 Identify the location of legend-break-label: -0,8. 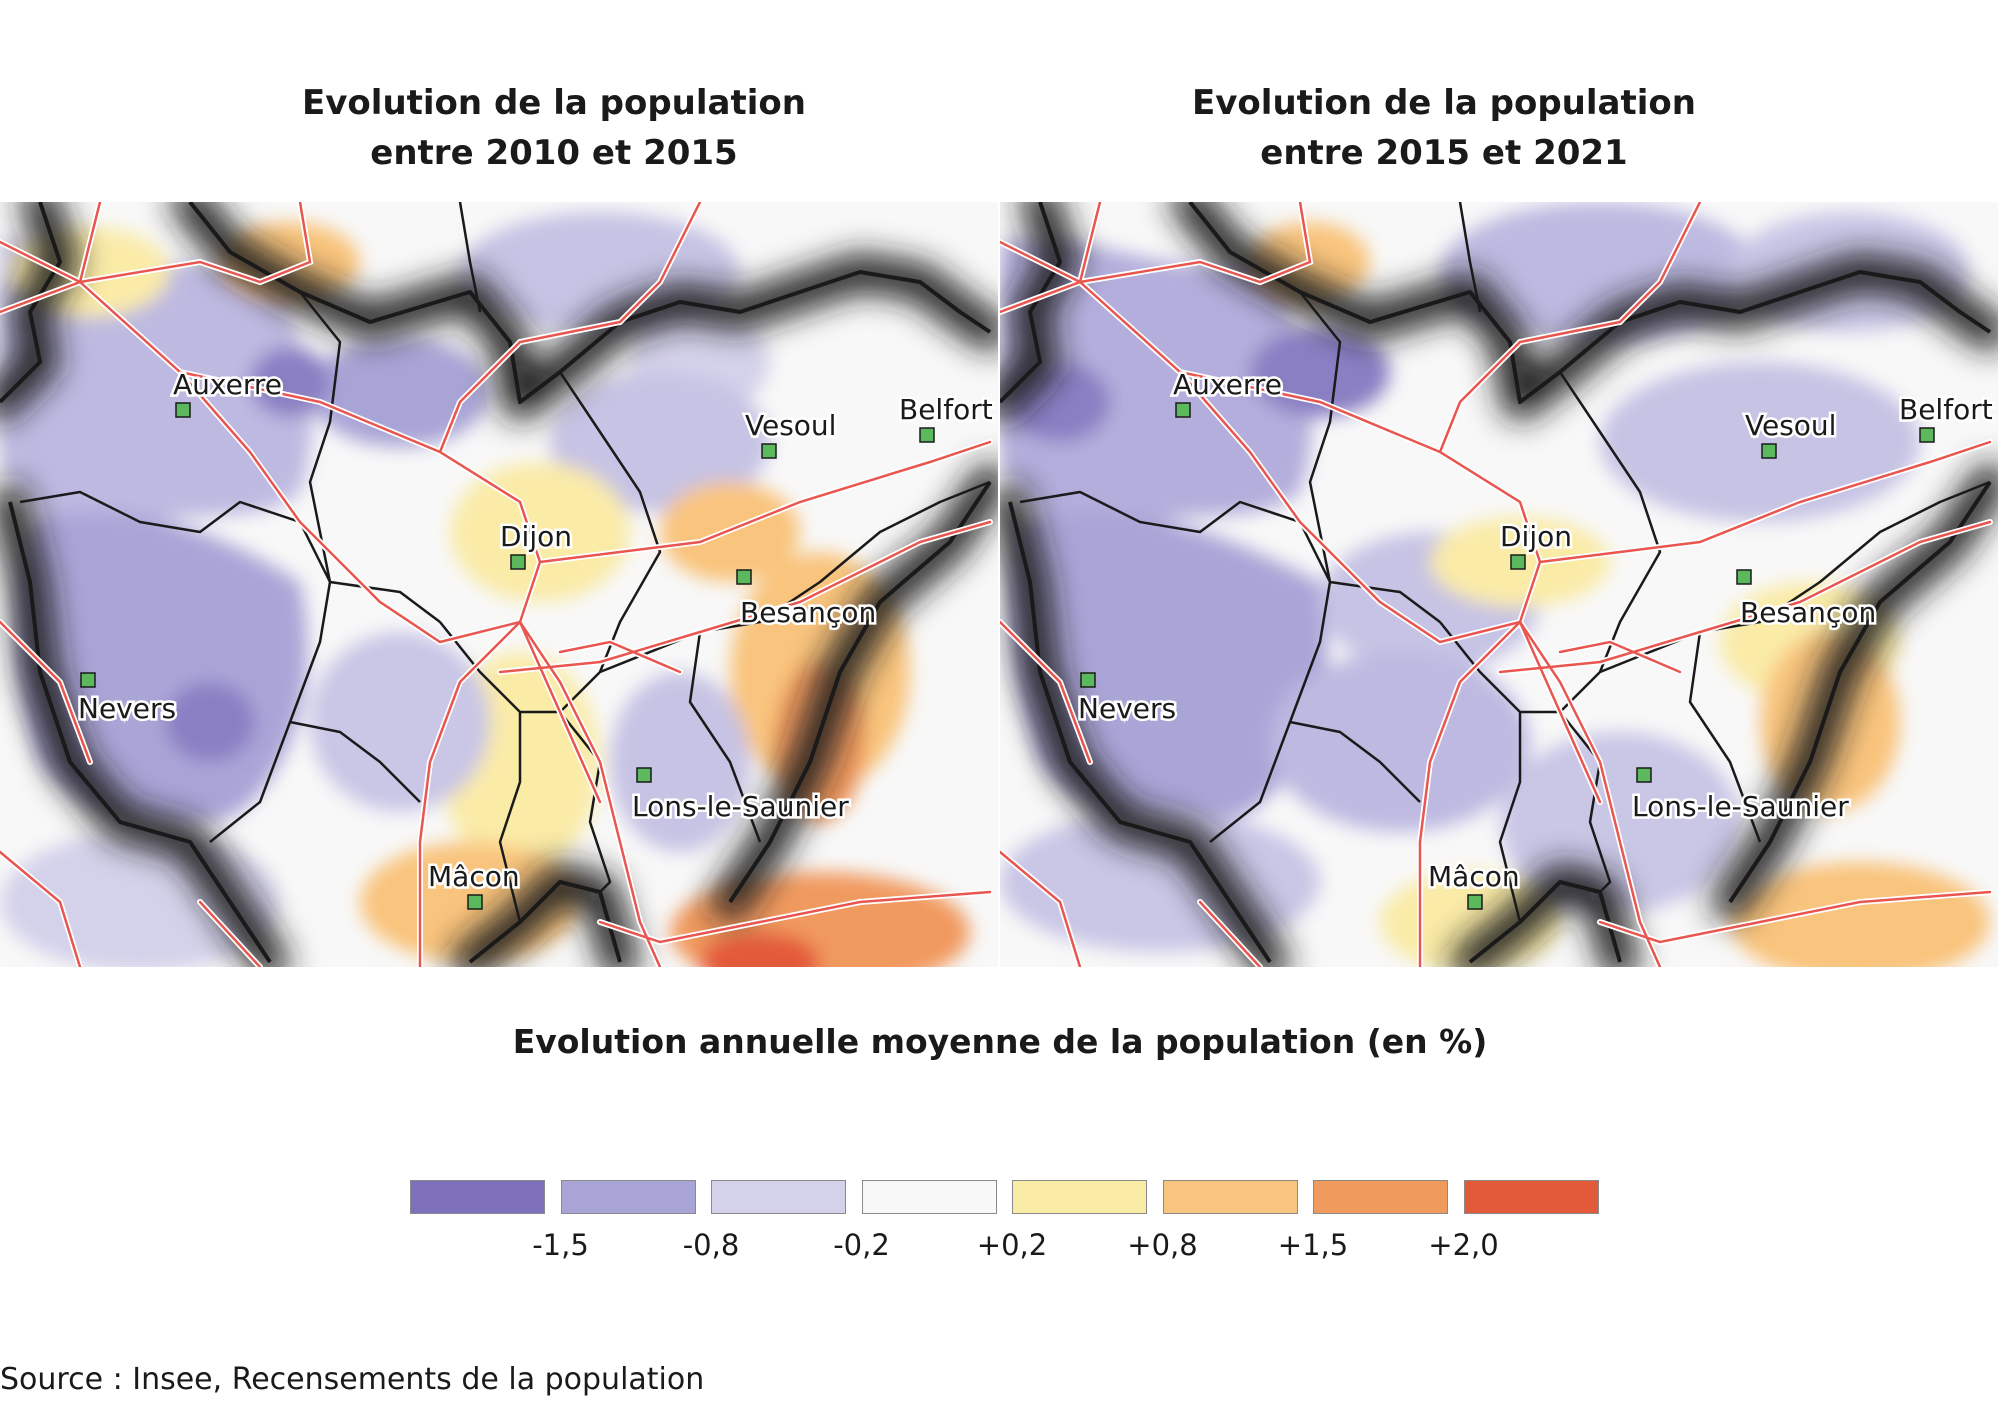
(711, 1245).